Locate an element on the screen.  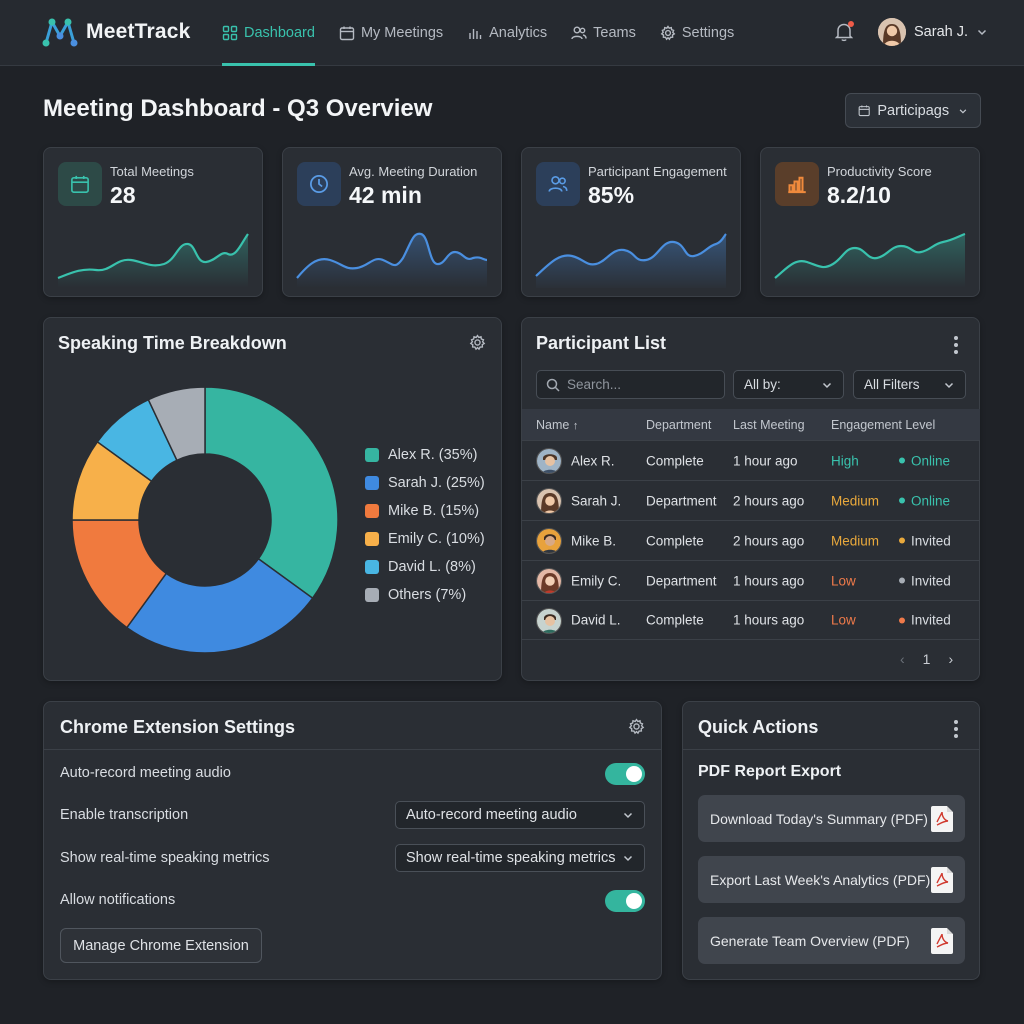
pdf-icon is located at coordinates (942, 940).